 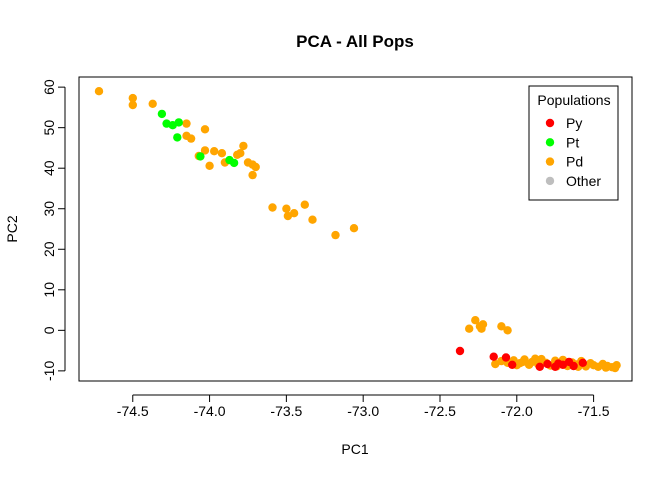 I want to click on x-tick-label: -74.5, so click(x=133, y=411).